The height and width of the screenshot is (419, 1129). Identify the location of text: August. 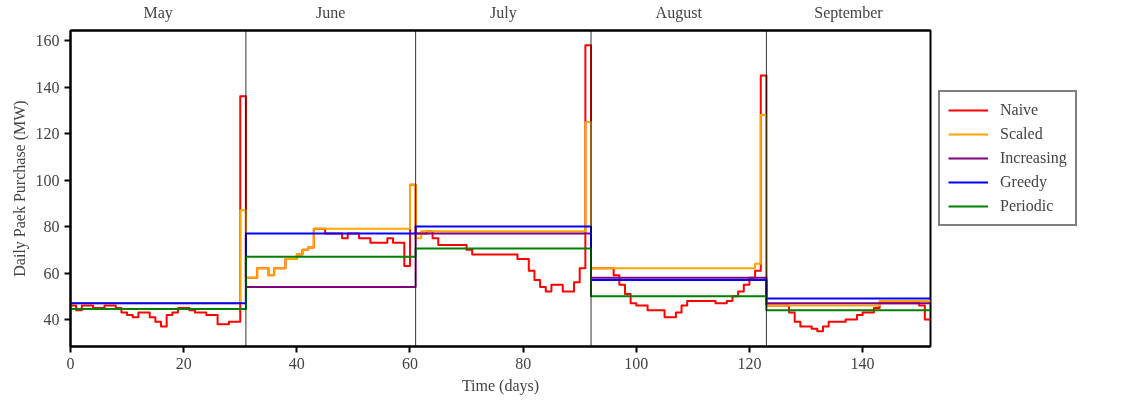
(679, 12).